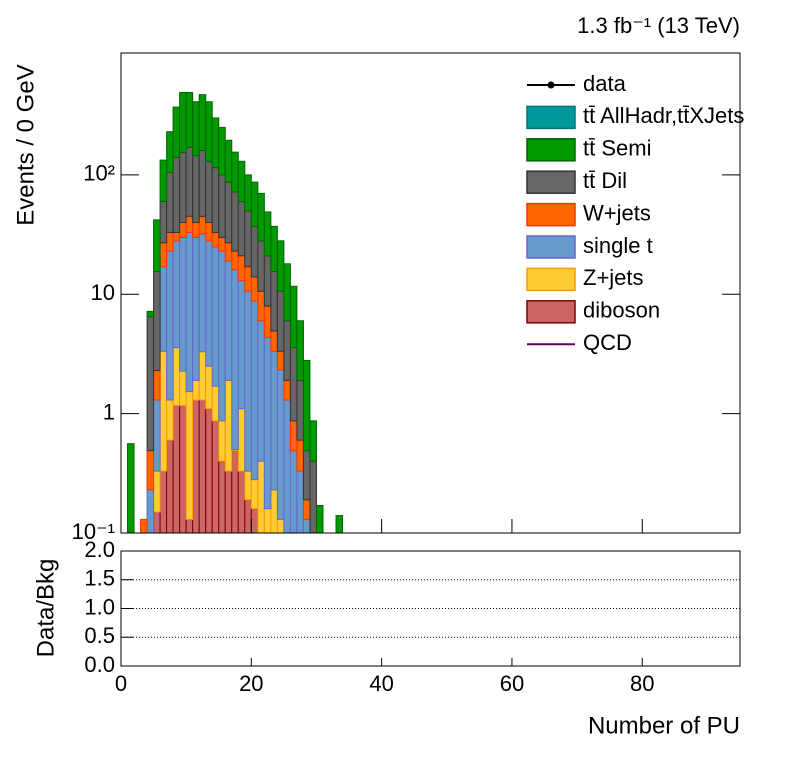 The width and height of the screenshot is (796, 772). I want to click on legend-label: data, so click(605, 83).